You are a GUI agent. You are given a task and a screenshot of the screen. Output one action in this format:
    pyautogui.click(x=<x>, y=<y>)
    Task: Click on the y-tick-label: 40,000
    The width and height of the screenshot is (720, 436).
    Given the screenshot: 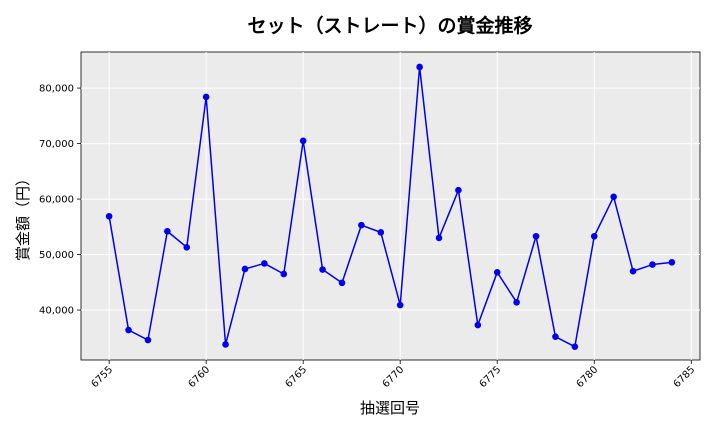 What is the action you would take?
    pyautogui.click(x=56, y=311)
    